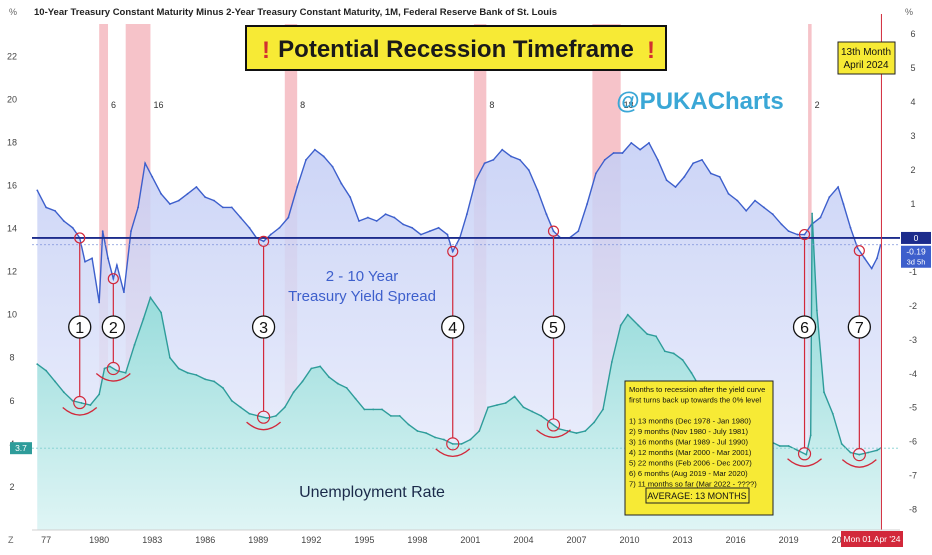 This screenshot has height=555, width=932. What do you see at coordinates (690, 421) in the screenshot?
I see `notes-line: 1) 13 months (Dec 1978 - Jan 1980)` at bounding box center [690, 421].